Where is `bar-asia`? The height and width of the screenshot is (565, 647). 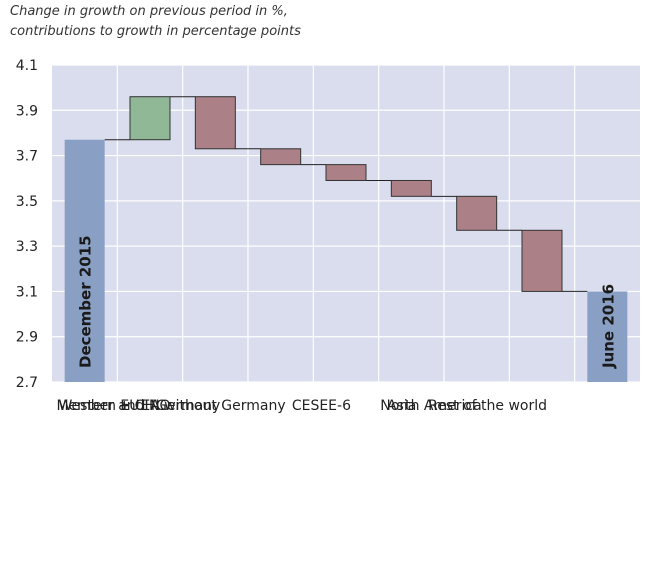
bar-asia is located at coordinates (411, 188).